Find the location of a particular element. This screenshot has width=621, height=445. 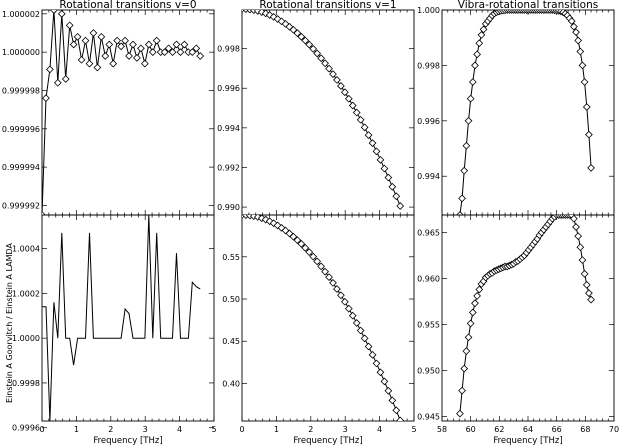

y-tick-label: 0.9998 is located at coordinates (26, 383).